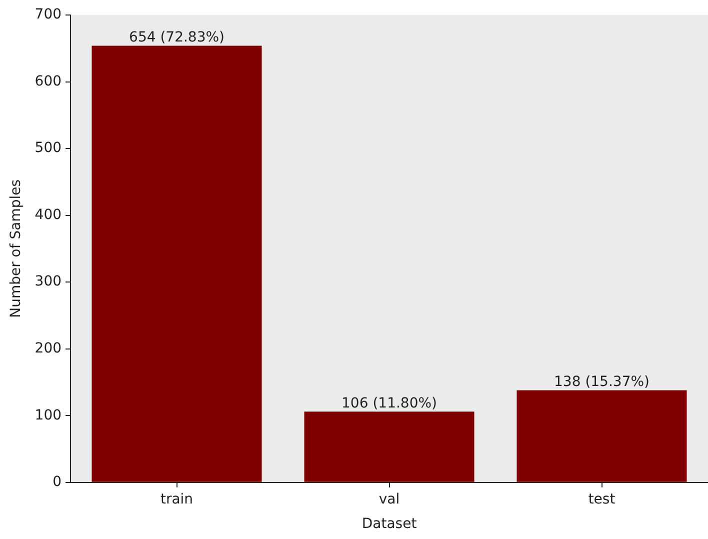  What do you see at coordinates (48, 81) in the screenshot?
I see `y-tick-label: 600` at bounding box center [48, 81].